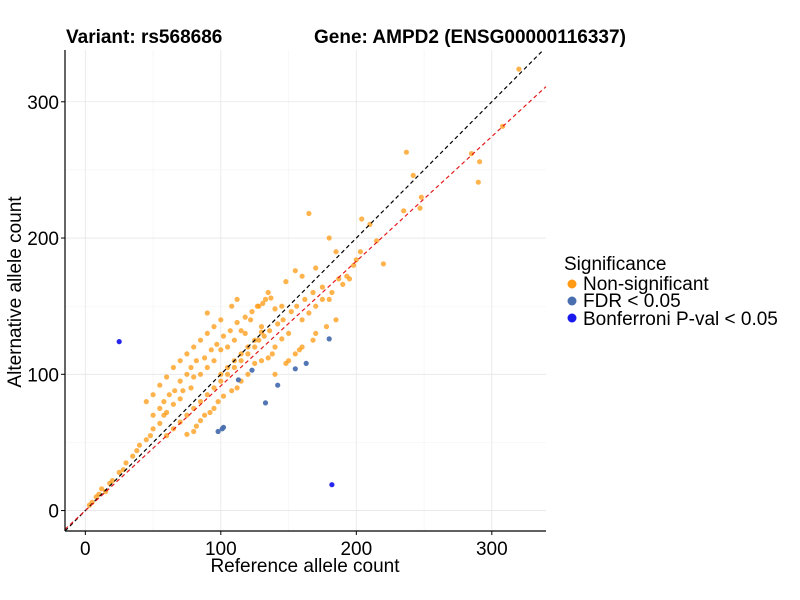 The image size is (800, 600). I want to click on y-axis-ticks: 0 100 200 300, so click(46, 308).